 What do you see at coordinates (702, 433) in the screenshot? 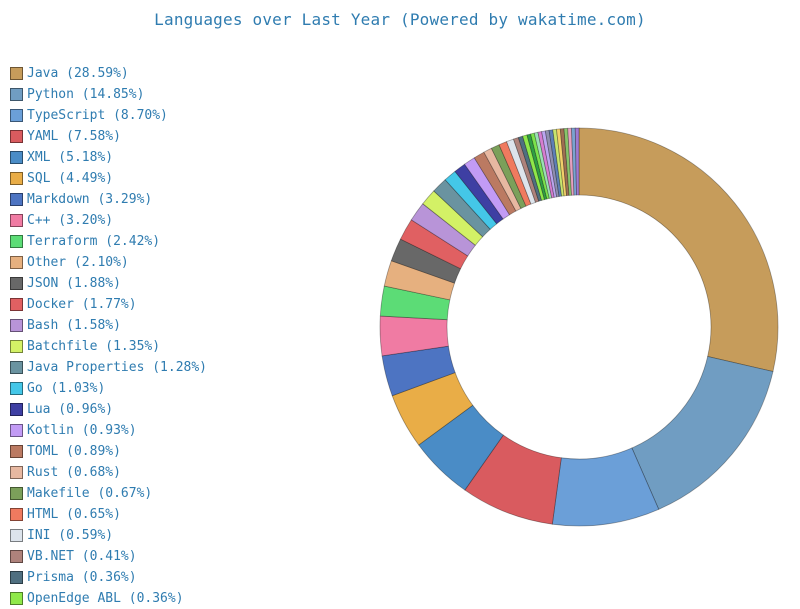
I see `slice-python` at bounding box center [702, 433].